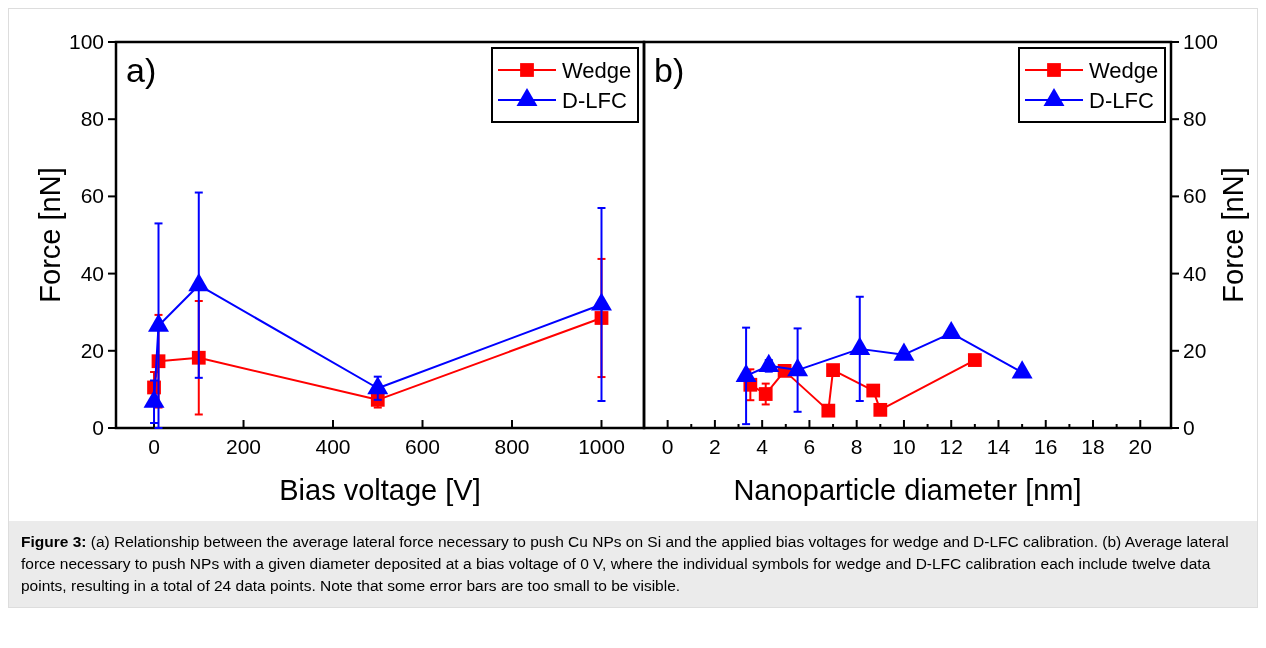  Describe the element at coordinates (92, 350) in the screenshot. I see `y-tick-label: 20` at that location.